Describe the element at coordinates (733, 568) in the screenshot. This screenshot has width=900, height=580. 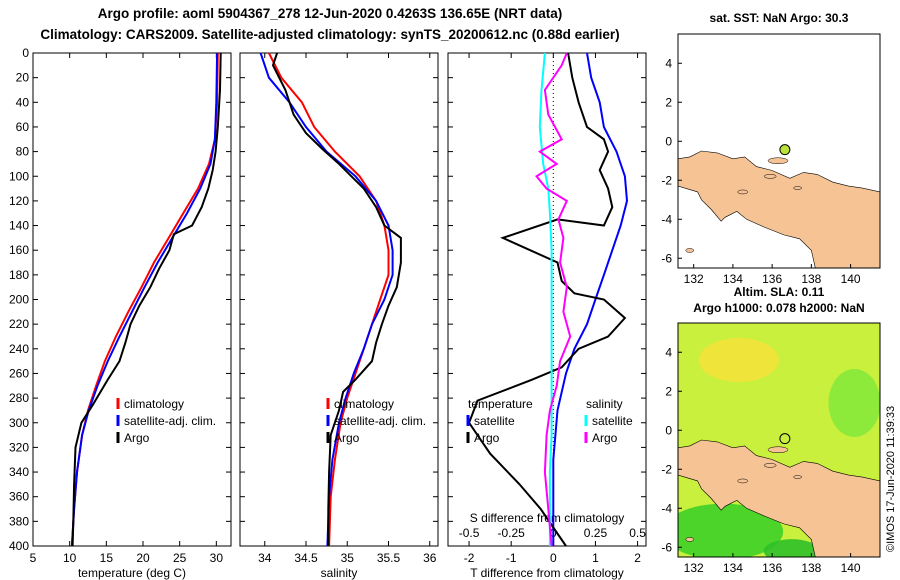
I see `map-xtick-label: 134` at that location.